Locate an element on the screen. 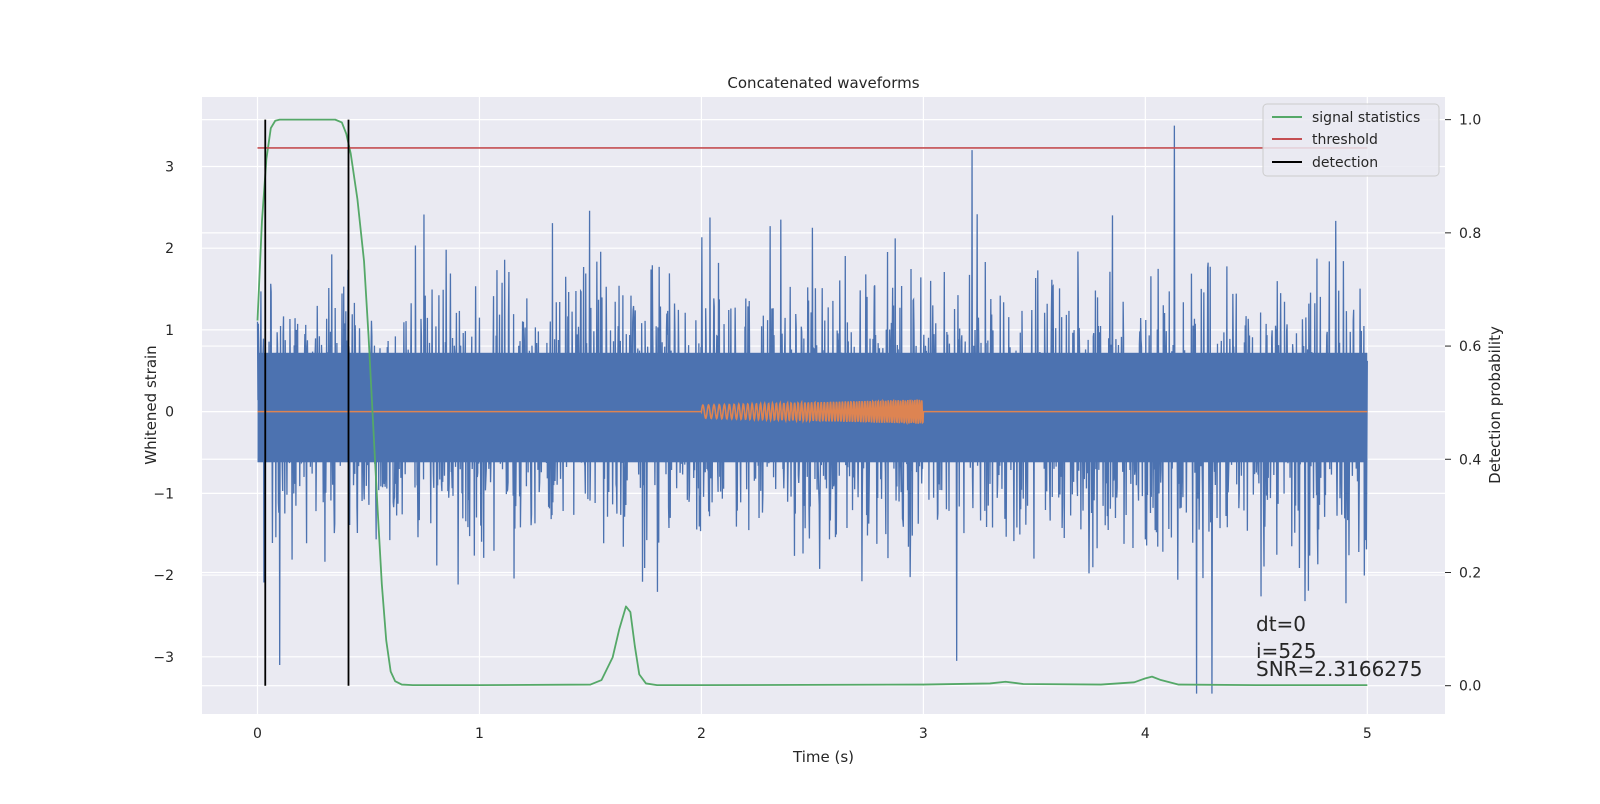 This screenshot has width=1600, height=804. x-tick-label: 5 is located at coordinates (1367, 734).